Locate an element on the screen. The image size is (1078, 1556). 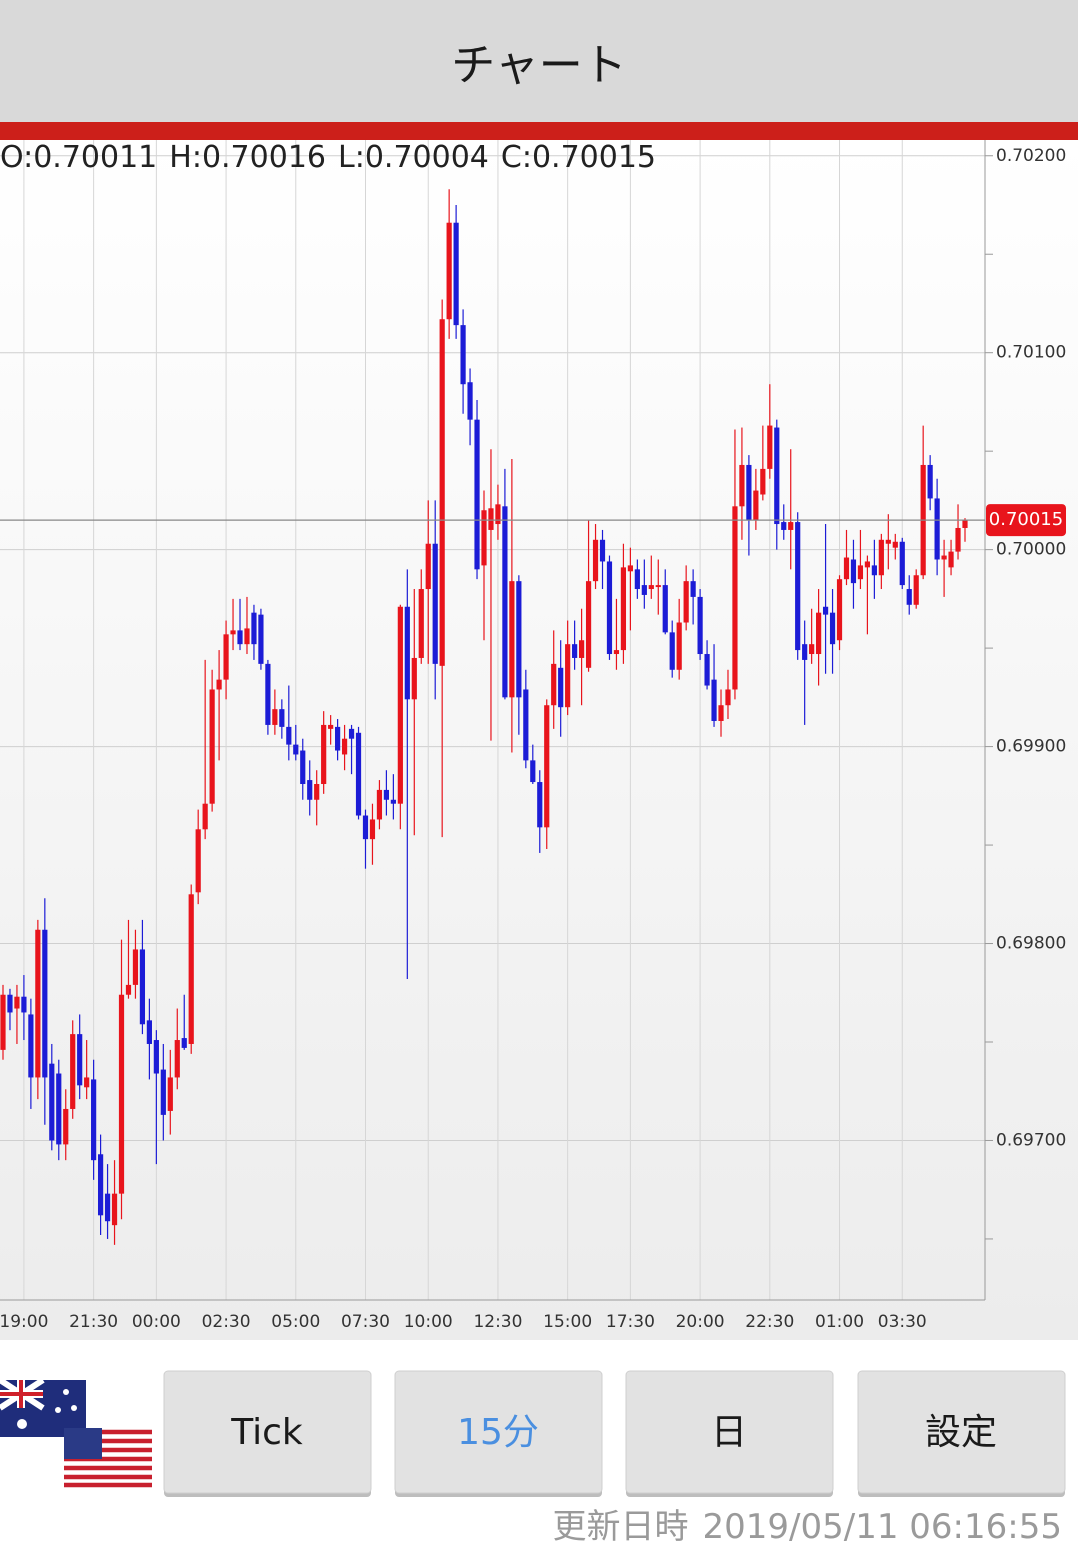
x-tick-label: 07:30 is located at coordinates (365, 1322).